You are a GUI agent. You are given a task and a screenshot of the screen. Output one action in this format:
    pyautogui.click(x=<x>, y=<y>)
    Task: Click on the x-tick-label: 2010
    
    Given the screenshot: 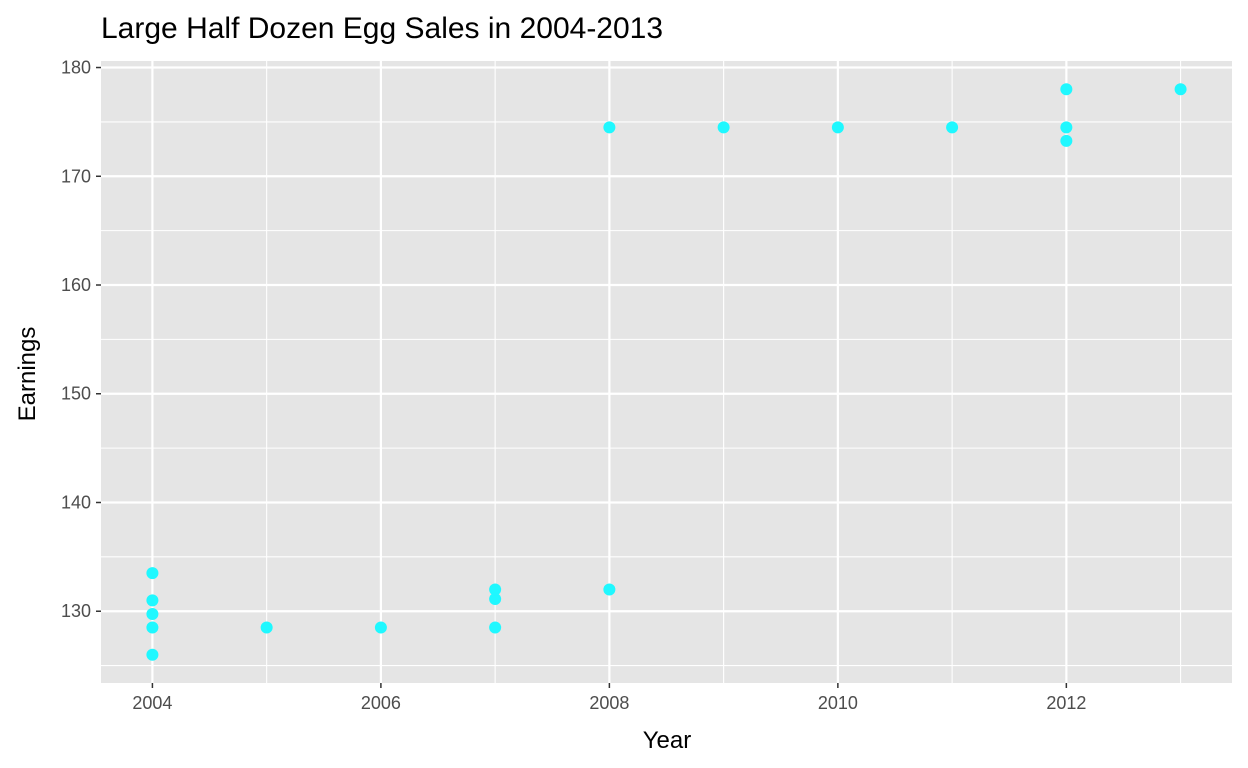 What is the action you would take?
    pyautogui.click(x=838, y=703)
    